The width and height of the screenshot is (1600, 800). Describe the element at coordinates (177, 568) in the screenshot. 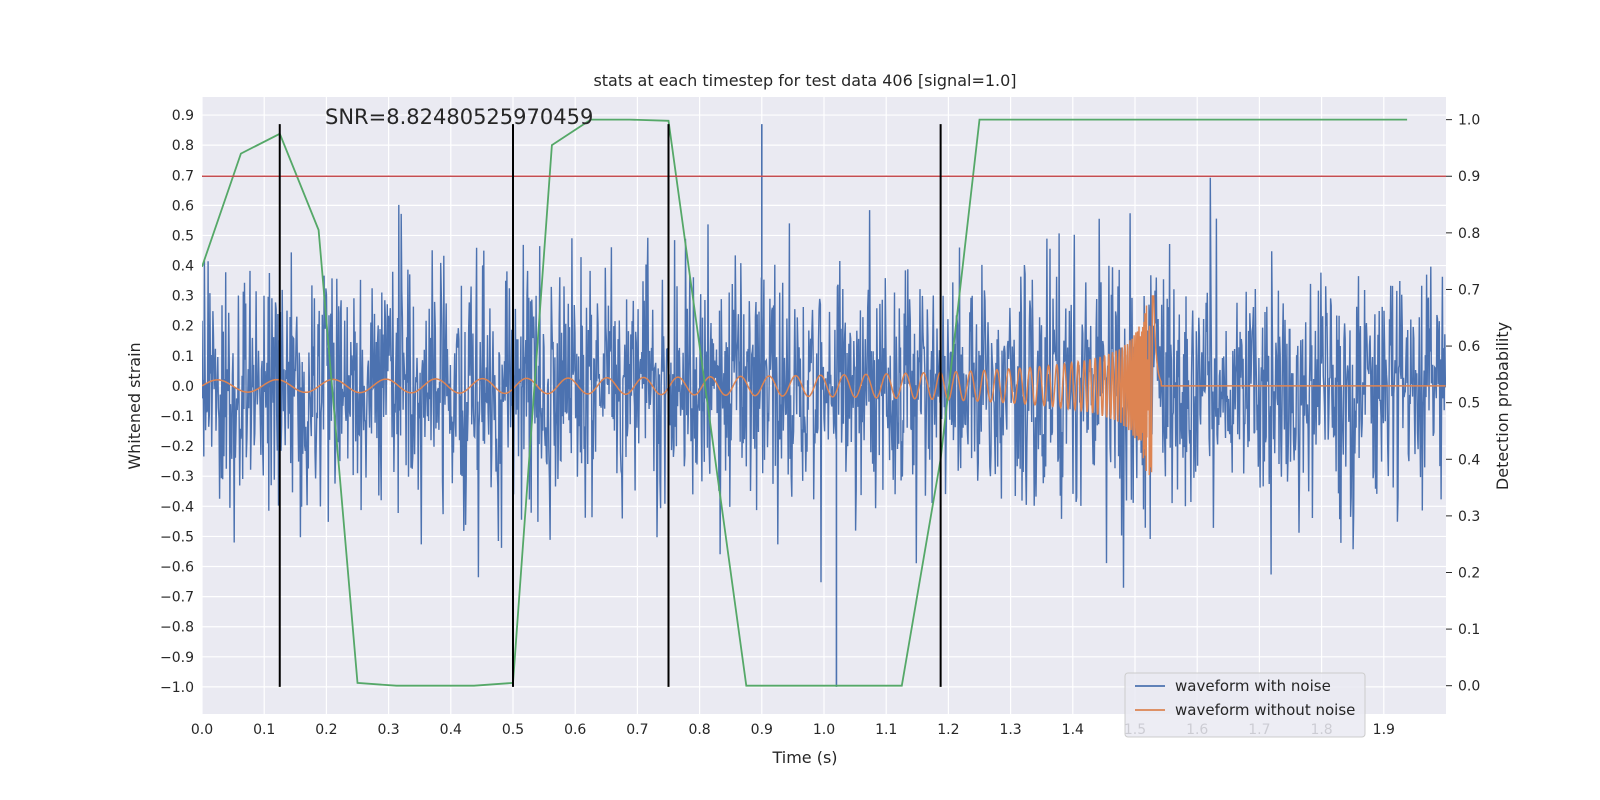

I see `y-tick-label: −0.6` at that location.